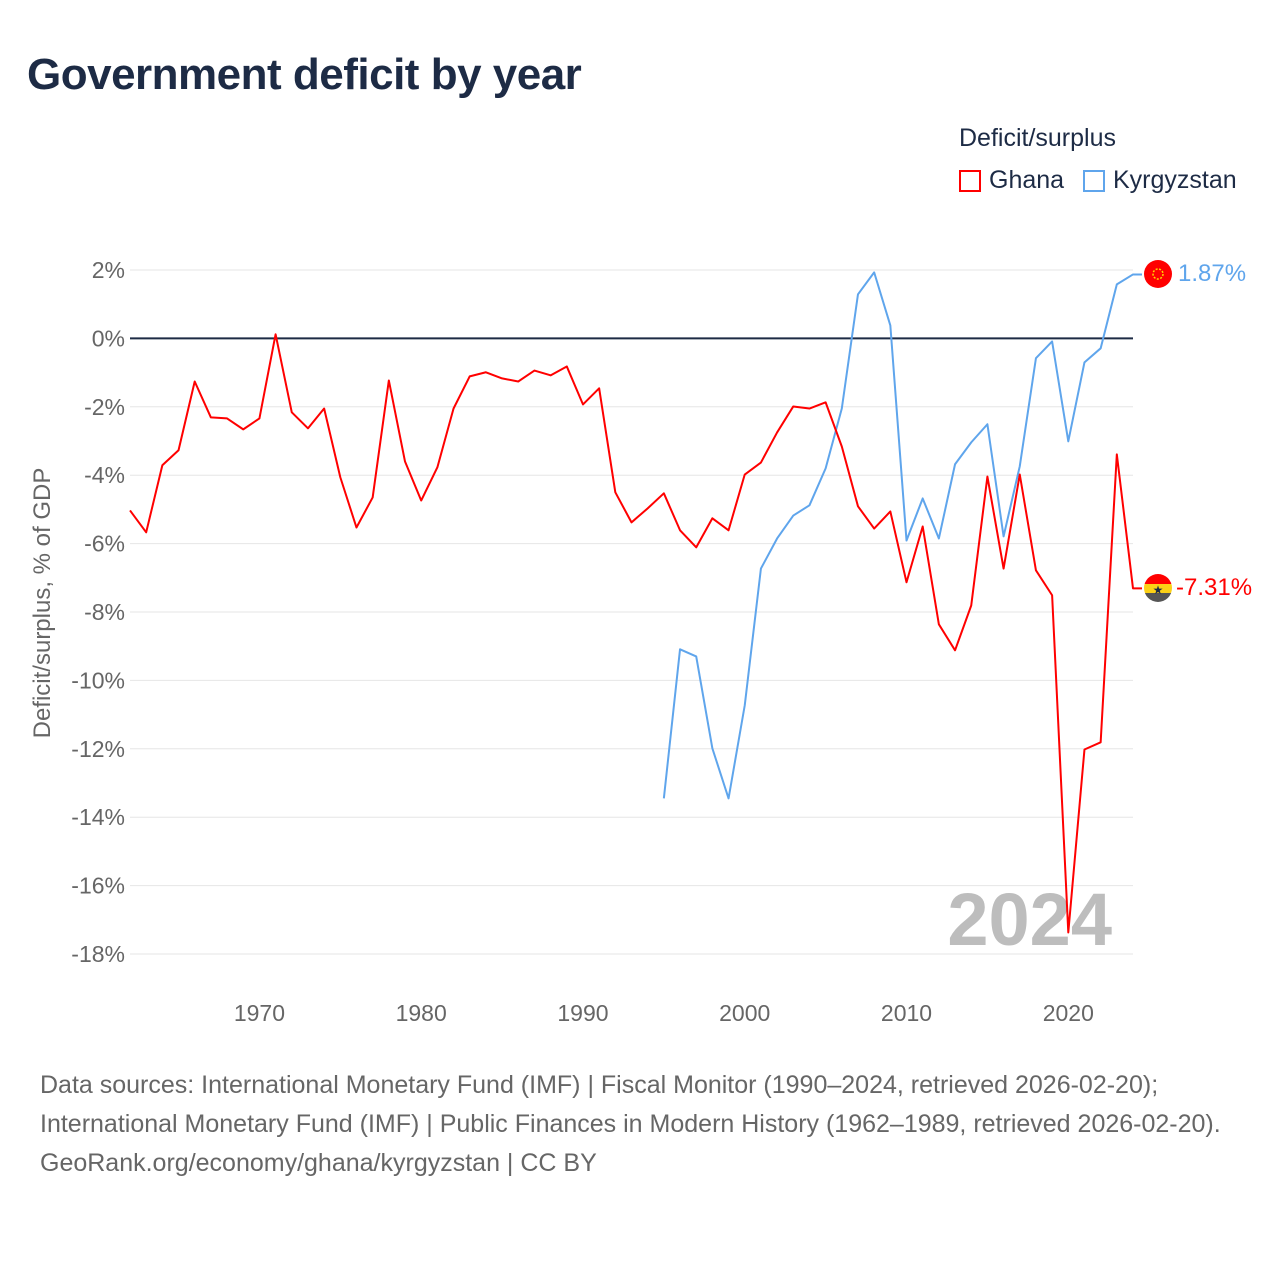  What do you see at coordinates (1214, 587) in the screenshot?
I see `ghana-end-label: -7.31%` at bounding box center [1214, 587].